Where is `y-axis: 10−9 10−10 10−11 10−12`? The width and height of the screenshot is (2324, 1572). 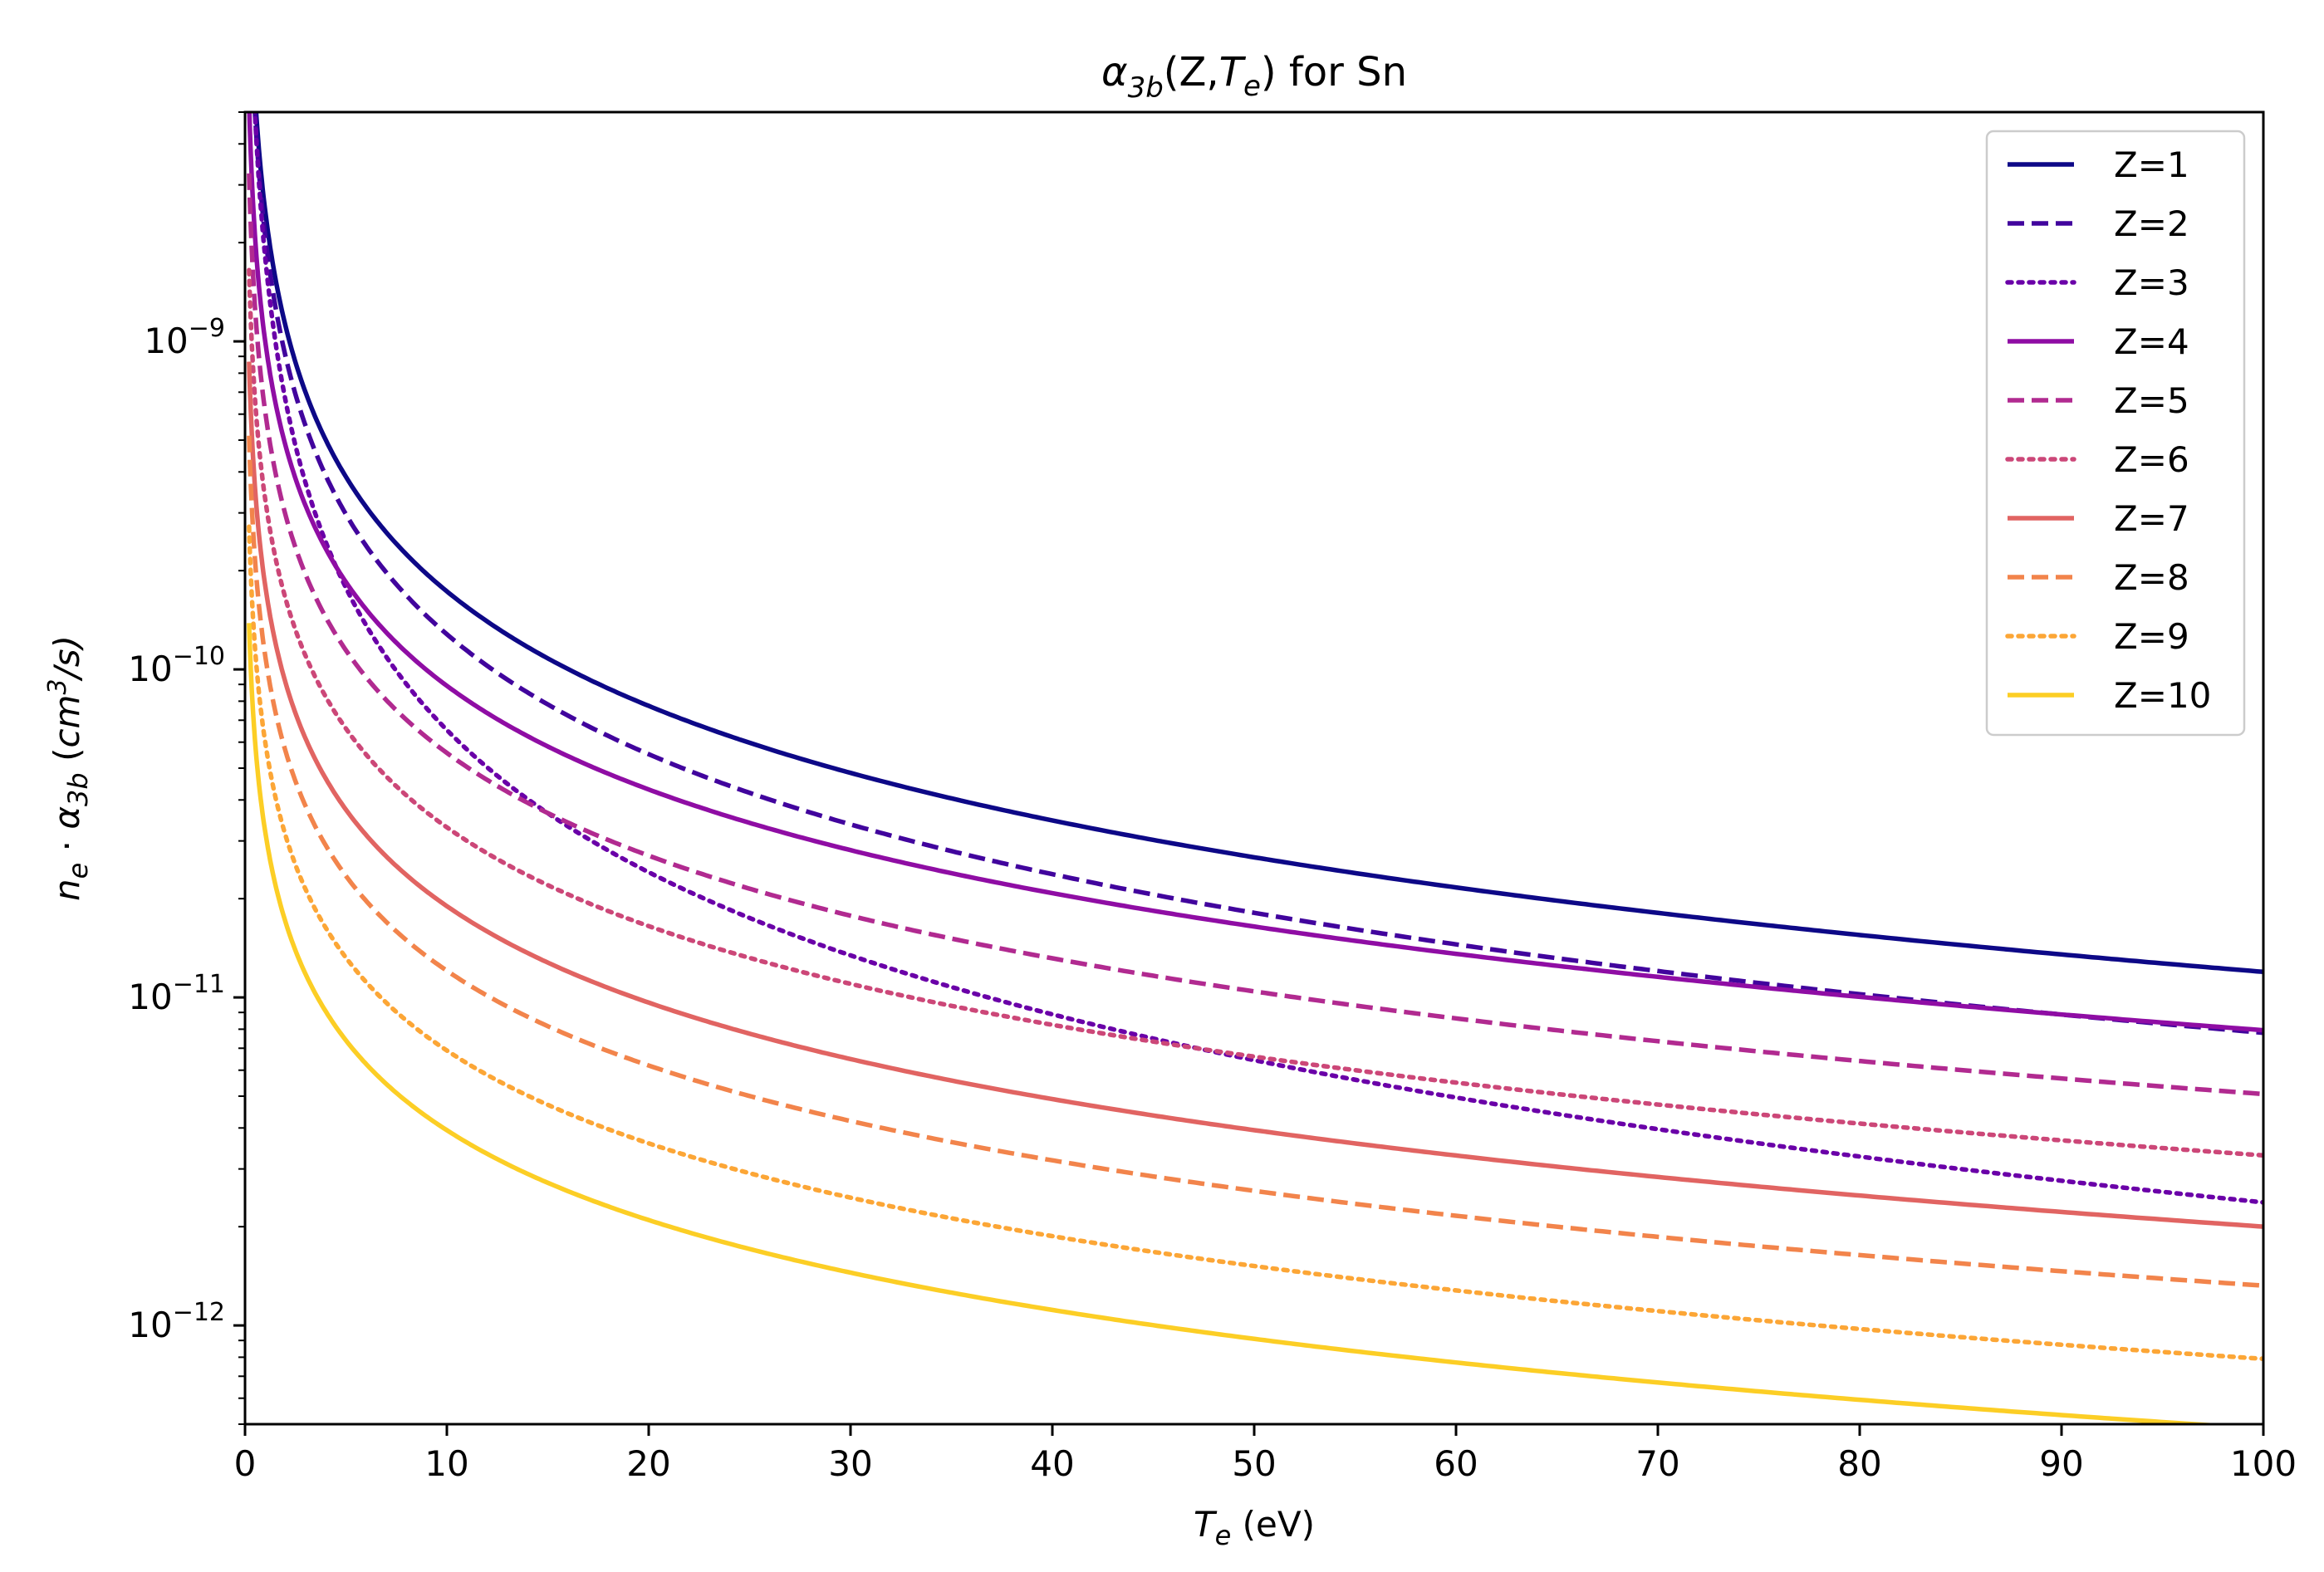
y-axis: 10−9 10−10 10−11 10−12 is located at coordinates (187, 768).